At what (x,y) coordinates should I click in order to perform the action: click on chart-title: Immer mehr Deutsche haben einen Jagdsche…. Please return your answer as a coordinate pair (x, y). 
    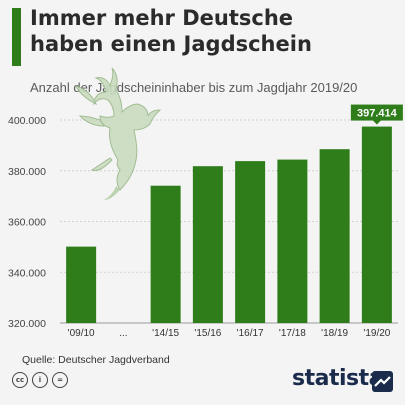
    Looking at the image, I should click on (215, 31).